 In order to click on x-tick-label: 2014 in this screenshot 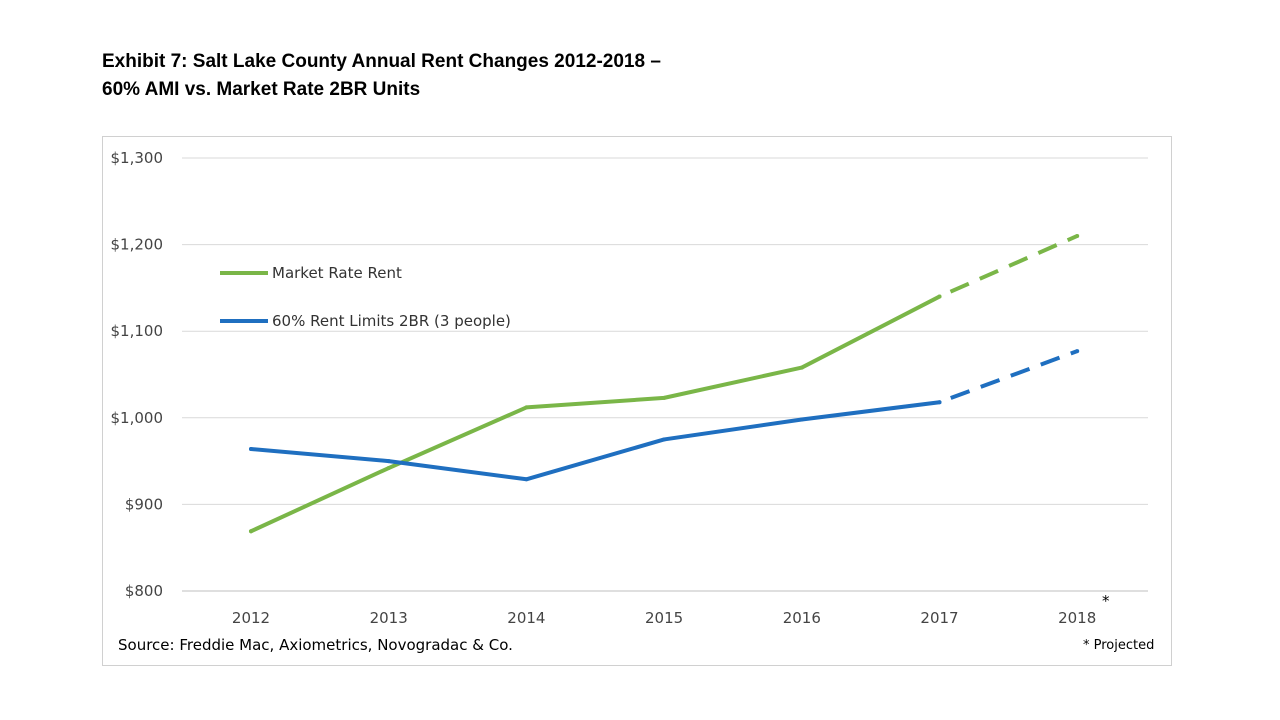, I will do `click(526, 618)`.